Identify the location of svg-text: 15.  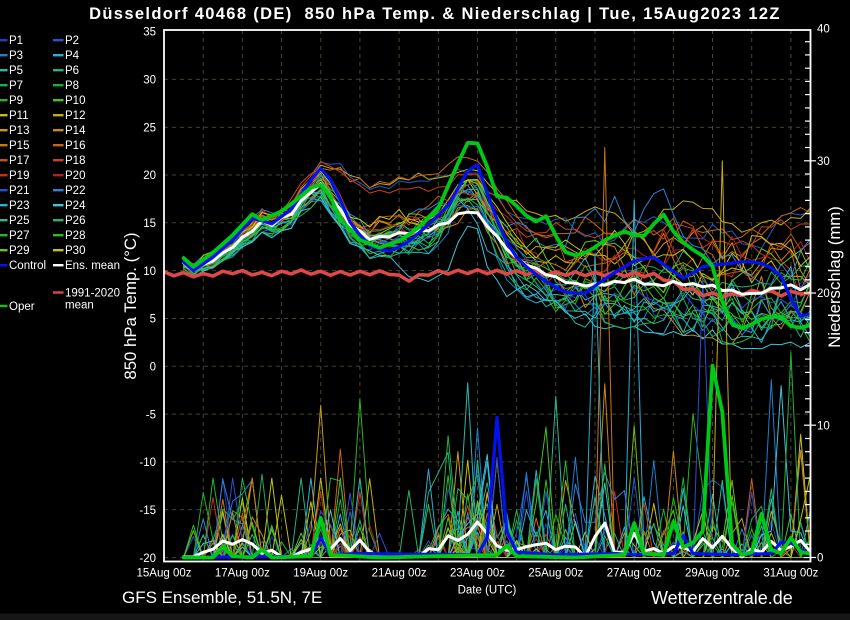
(149, 224).